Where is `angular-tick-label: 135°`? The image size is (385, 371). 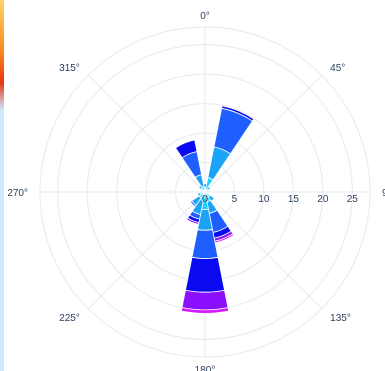
angular-tick-label: 135° is located at coordinates (340, 318).